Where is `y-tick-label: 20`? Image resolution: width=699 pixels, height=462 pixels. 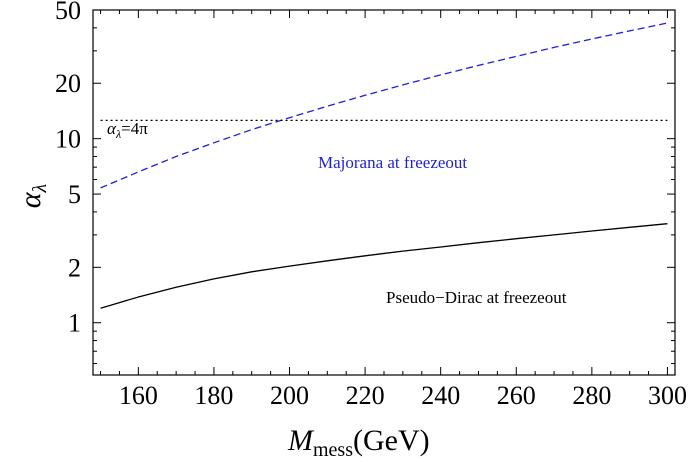
y-tick-label: 20 is located at coordinates (68, 83).